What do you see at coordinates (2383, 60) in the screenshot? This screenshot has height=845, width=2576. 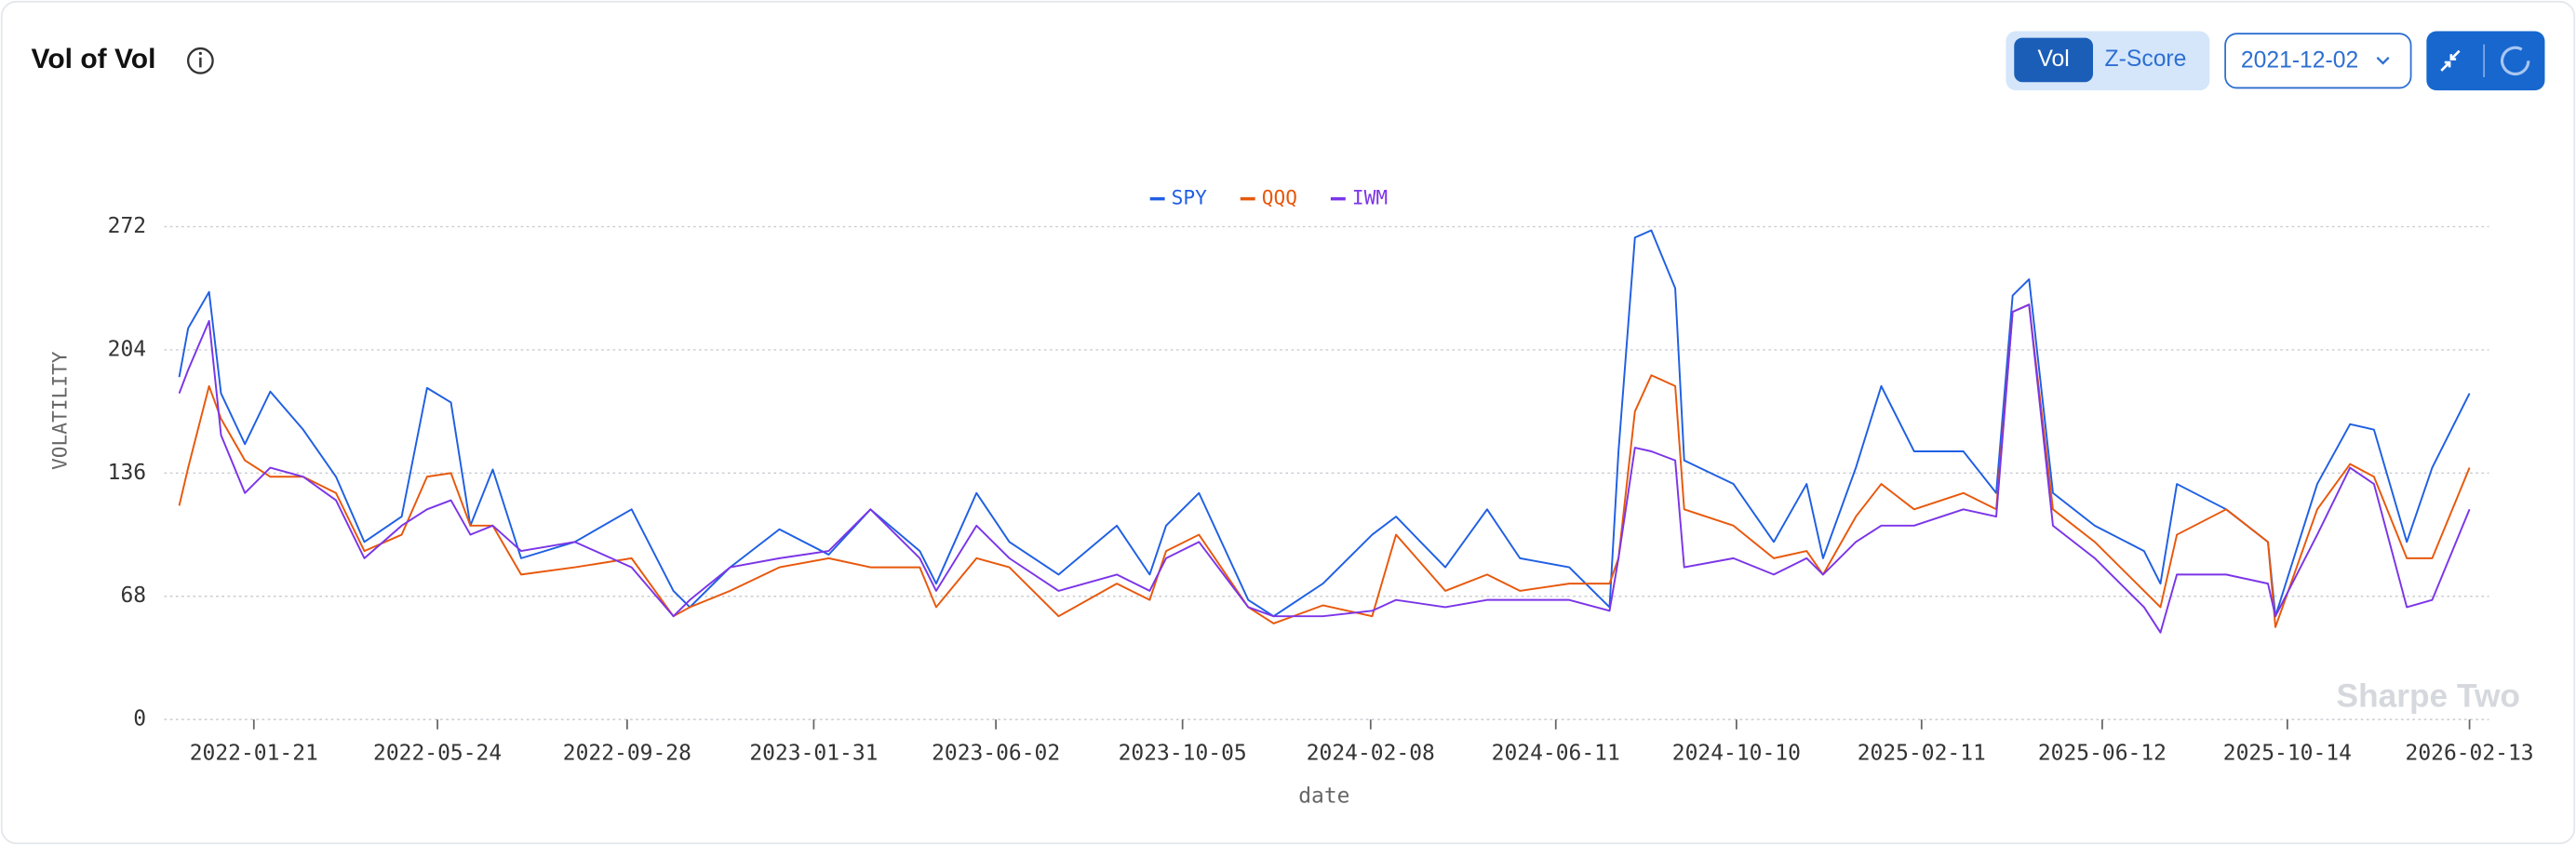 I see `dropdown-chevron` at bounding box center [2383, 60].